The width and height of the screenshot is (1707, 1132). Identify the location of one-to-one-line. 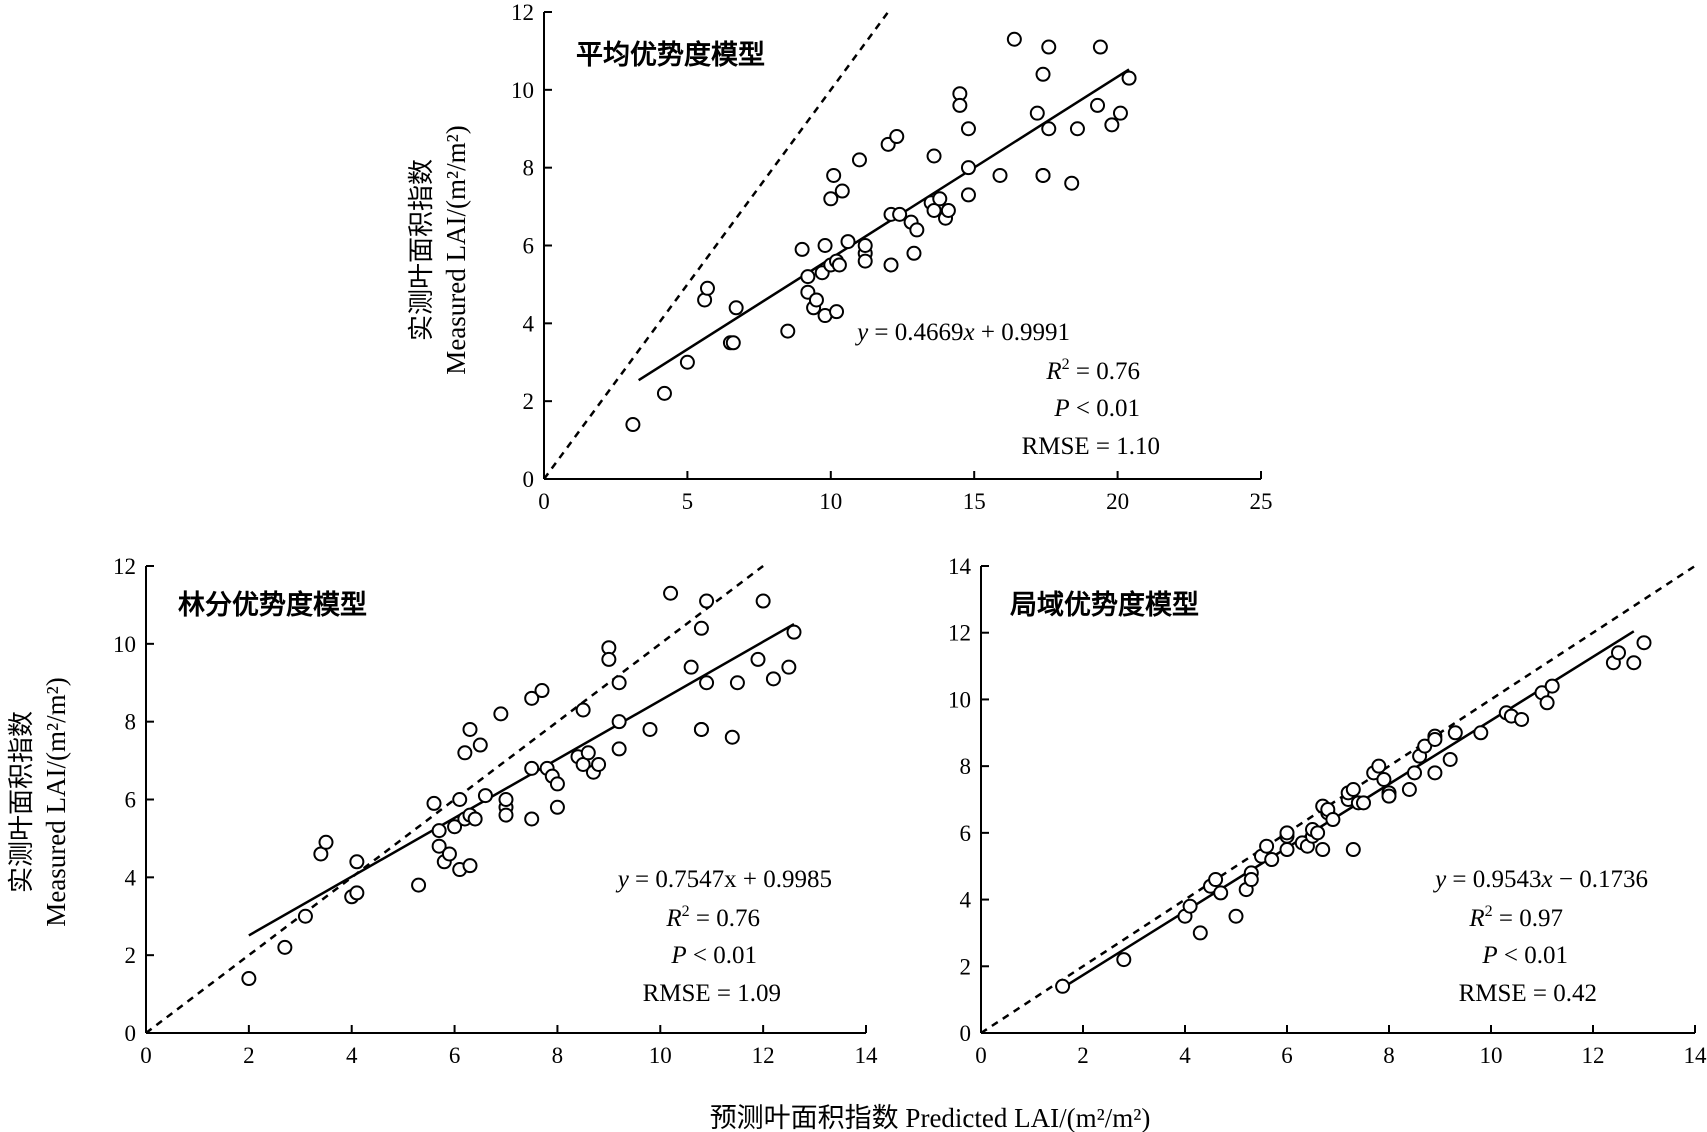
(716, 245).